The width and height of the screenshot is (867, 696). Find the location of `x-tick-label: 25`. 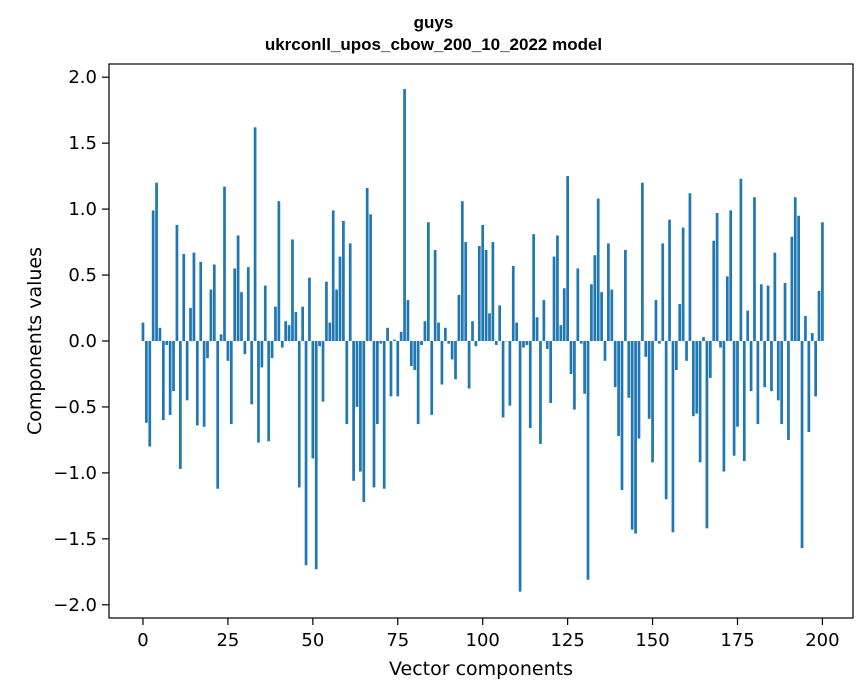

x-tick-label: 25 is located at coordinates (227, 640).